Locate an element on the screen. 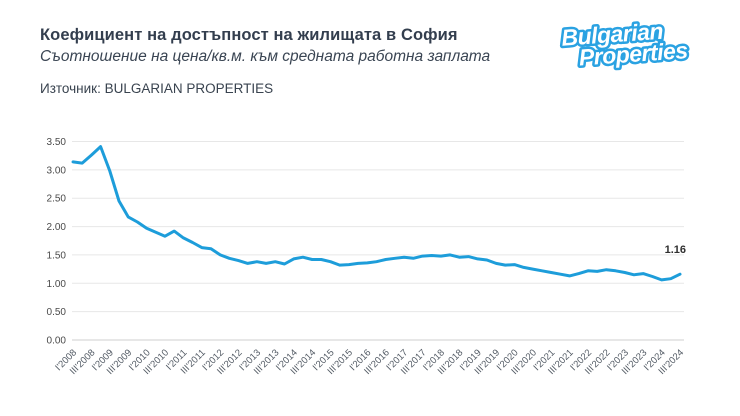  y-tick-label: 0.00 is located at coordinates (57, 341).